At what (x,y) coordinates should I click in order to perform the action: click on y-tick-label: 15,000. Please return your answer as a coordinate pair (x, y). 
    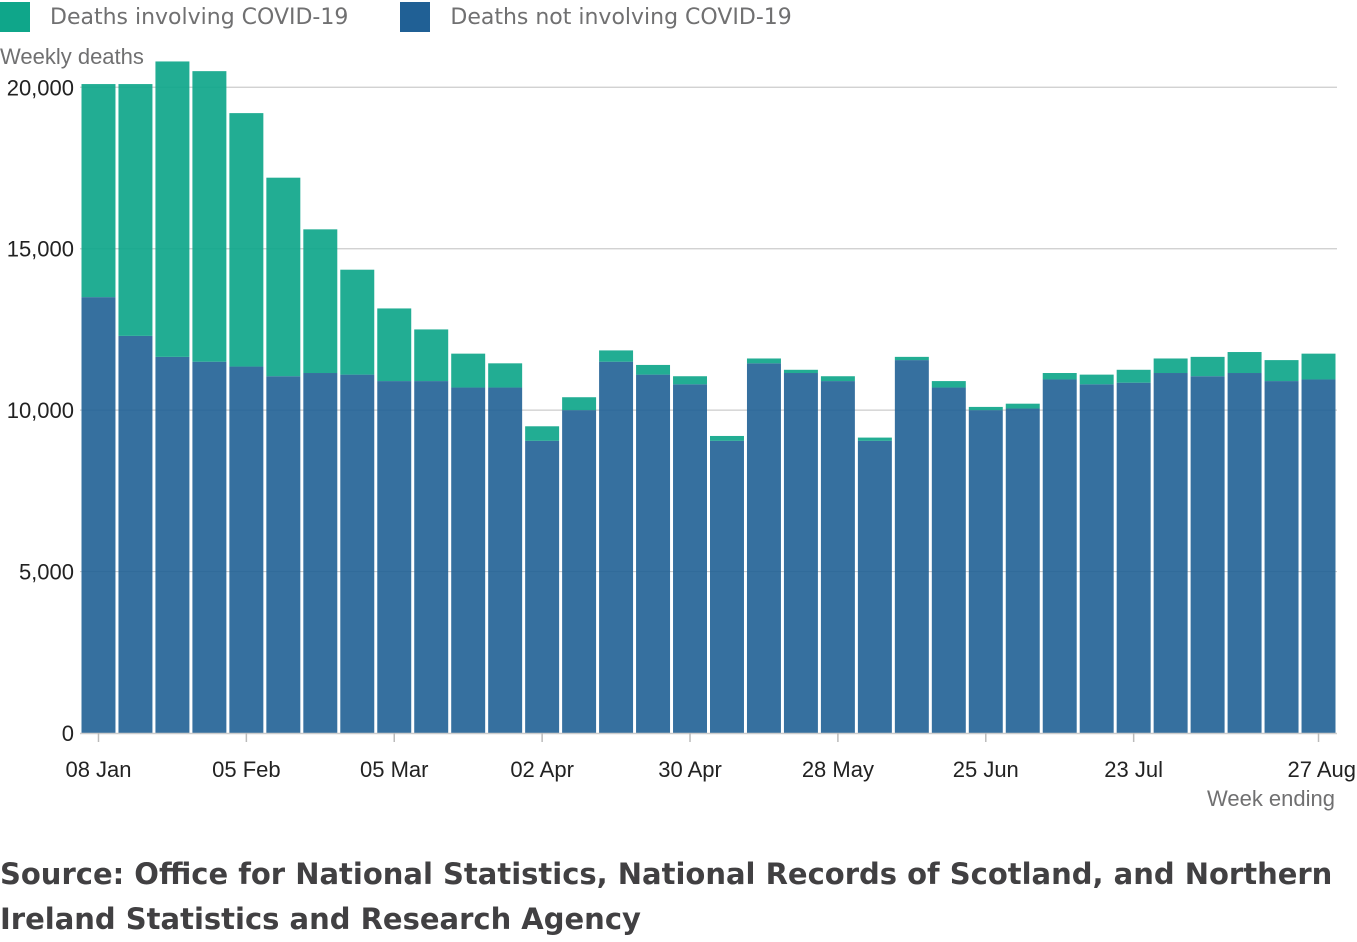
    Looking at the image, I should click on (40, 249).